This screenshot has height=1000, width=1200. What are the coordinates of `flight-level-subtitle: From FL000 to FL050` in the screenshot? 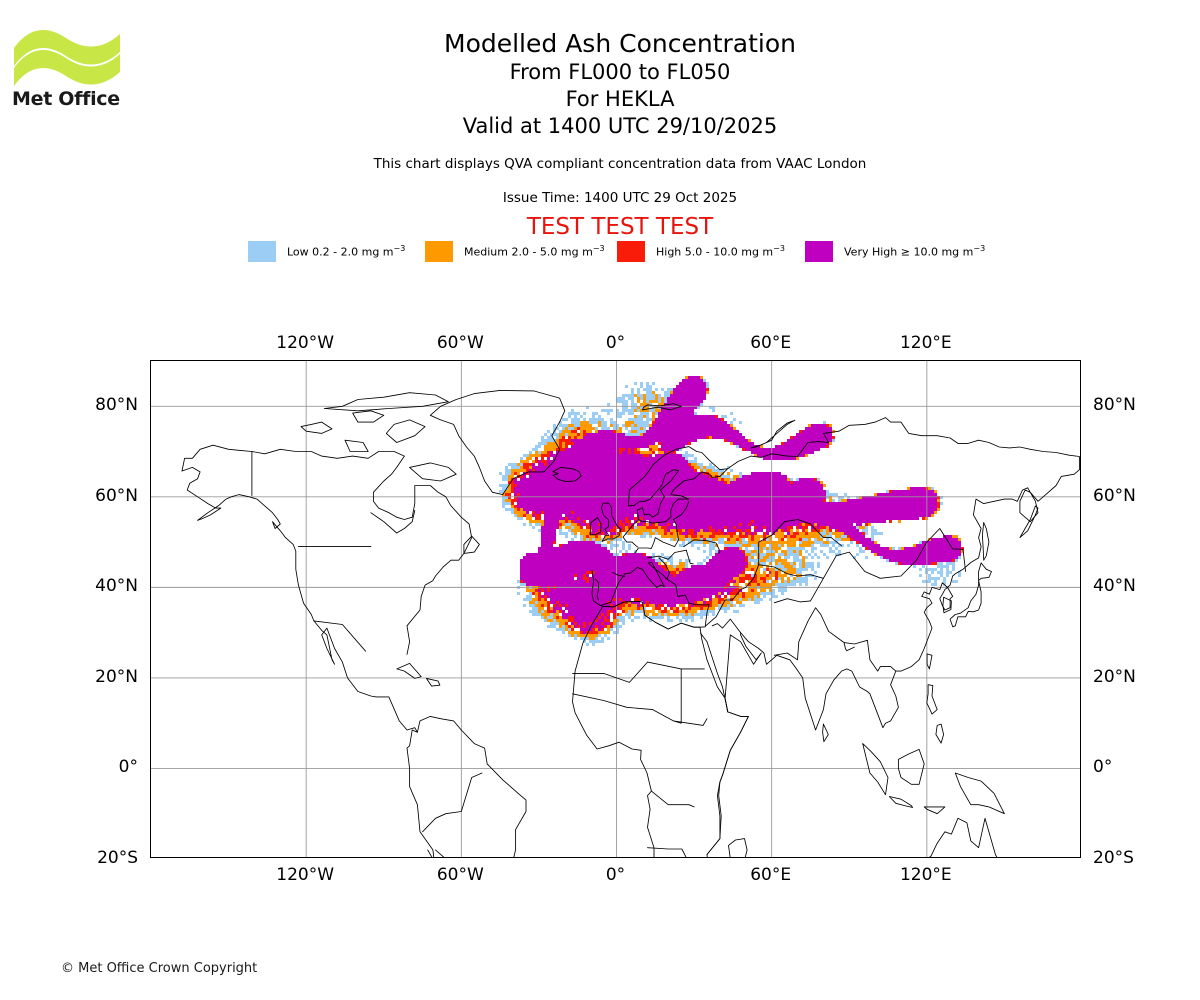 It's located at (620, 72).